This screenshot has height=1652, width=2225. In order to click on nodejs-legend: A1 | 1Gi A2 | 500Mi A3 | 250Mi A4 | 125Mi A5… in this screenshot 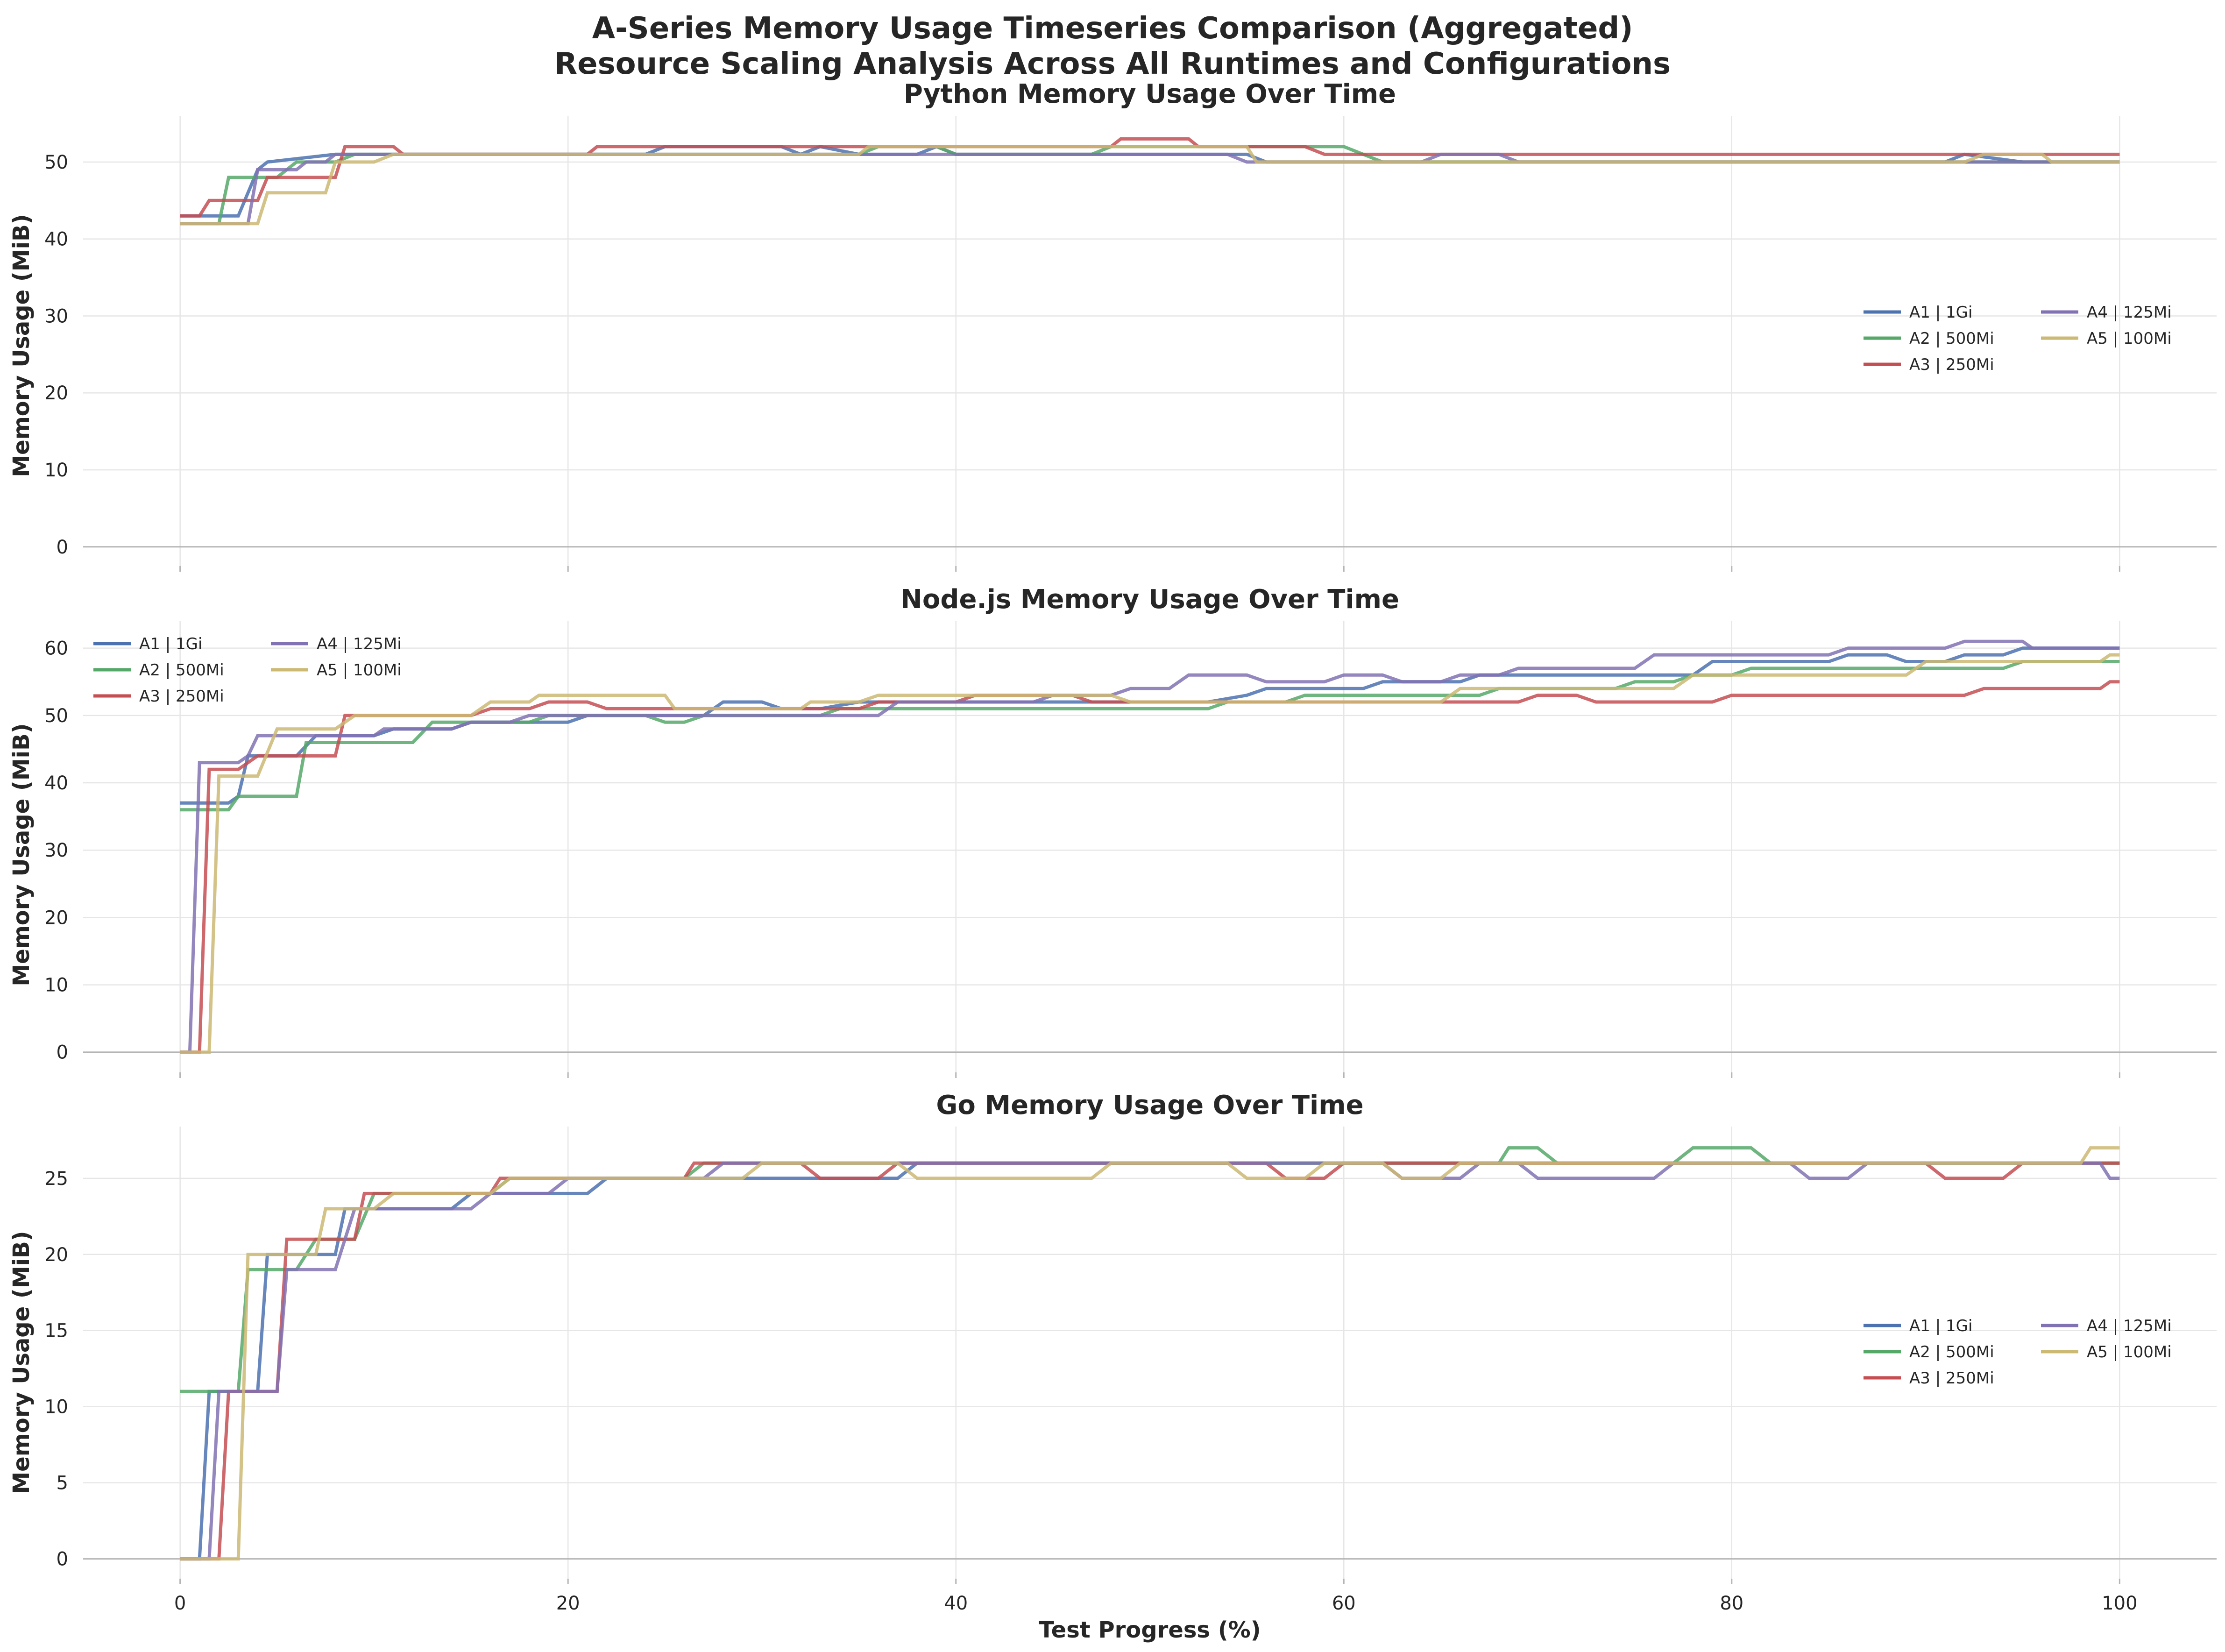, I will do `click(247, 670)`.